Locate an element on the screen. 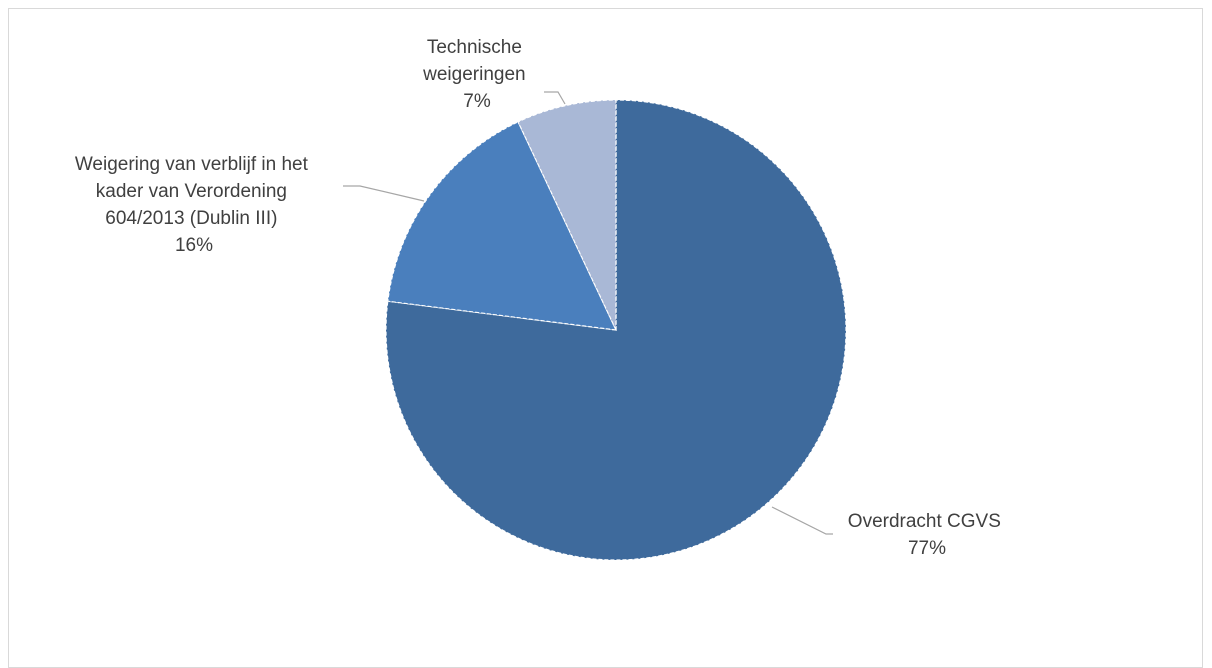  label-technische-line-1: Technische is located at coordinates (474, 47).